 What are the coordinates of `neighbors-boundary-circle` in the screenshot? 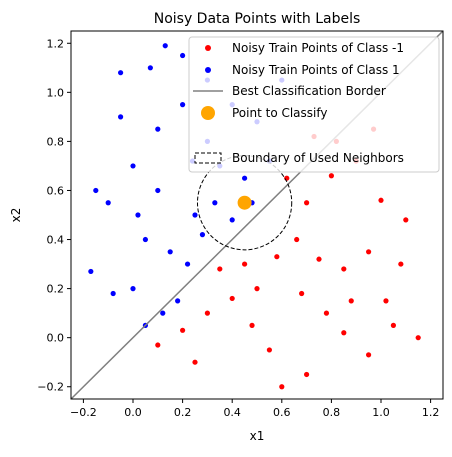 It's located at (244, 203).